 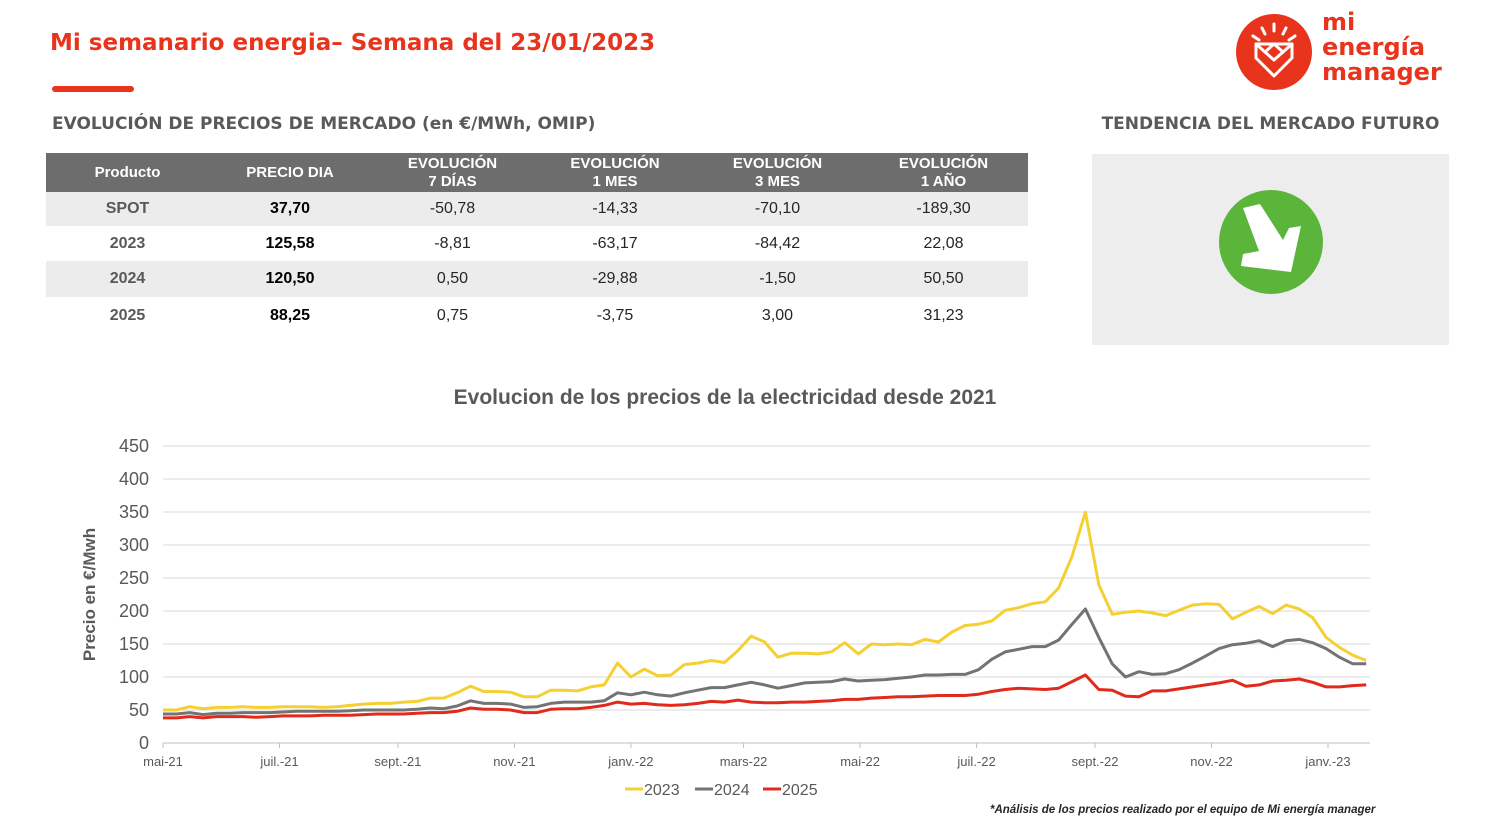 I want to click on cell-evolucion-7-dias: 0,50, so click(x=452, y=279).